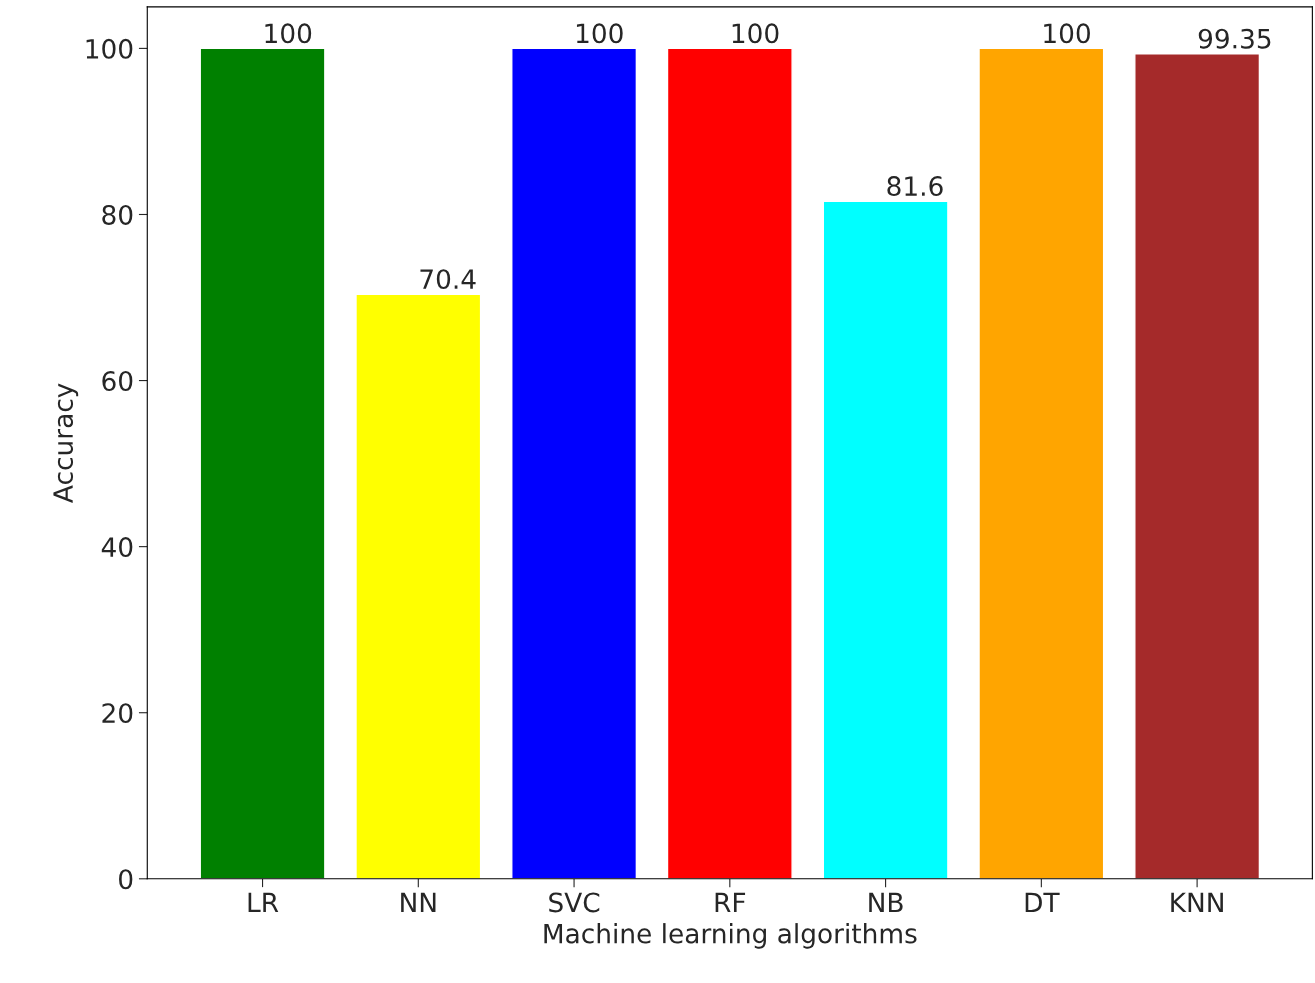 The width and height of the screenshot is (1315, 983). Describe the element at coordinates (126, 879) in the screenshot. I see `y-tick-label: 0` at that location.